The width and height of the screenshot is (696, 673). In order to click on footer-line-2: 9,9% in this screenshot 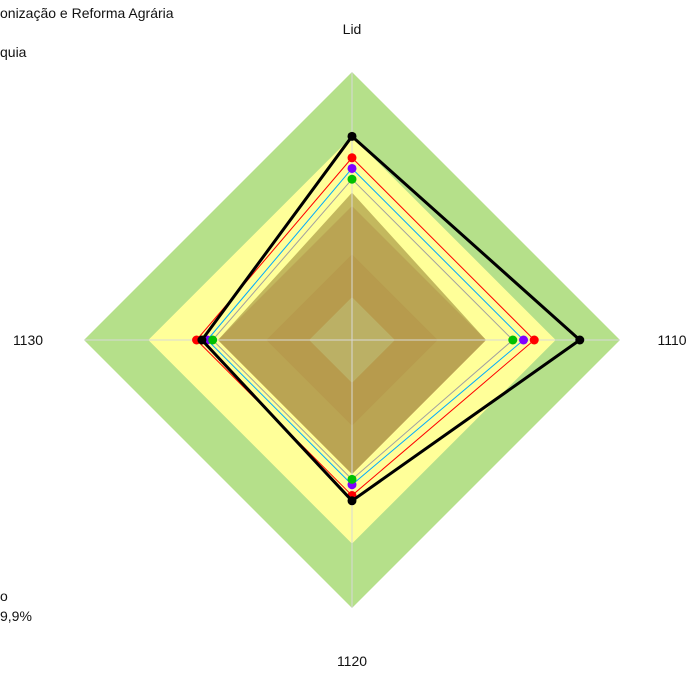, I will do `click(16, 616)`.